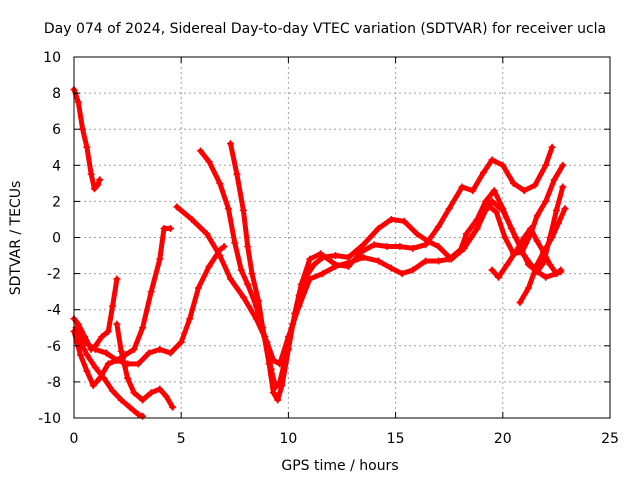 The image size is (640, 480). Describe the element at coordinates (56, 166) in the screenshot. I see `y-tick-label: 4` at that location.